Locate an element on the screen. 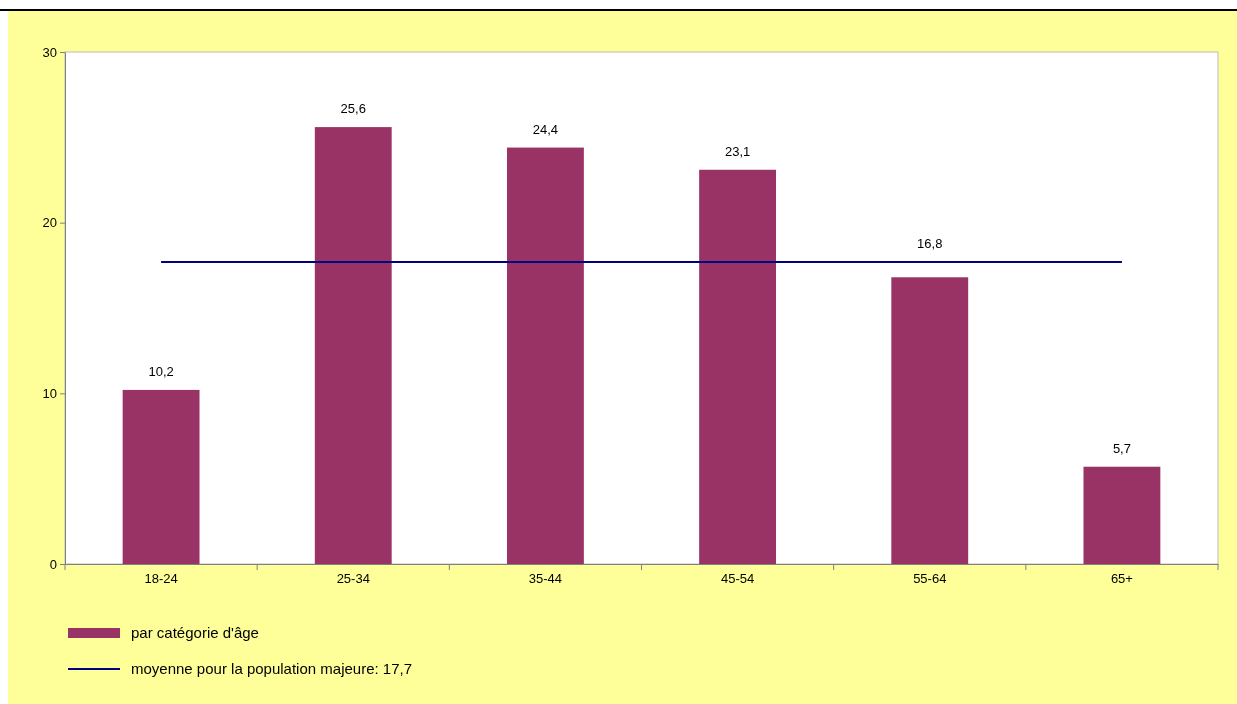  legend-label: moyenne pour la population majeure: 17,7 is located at coordinates (272, 668).